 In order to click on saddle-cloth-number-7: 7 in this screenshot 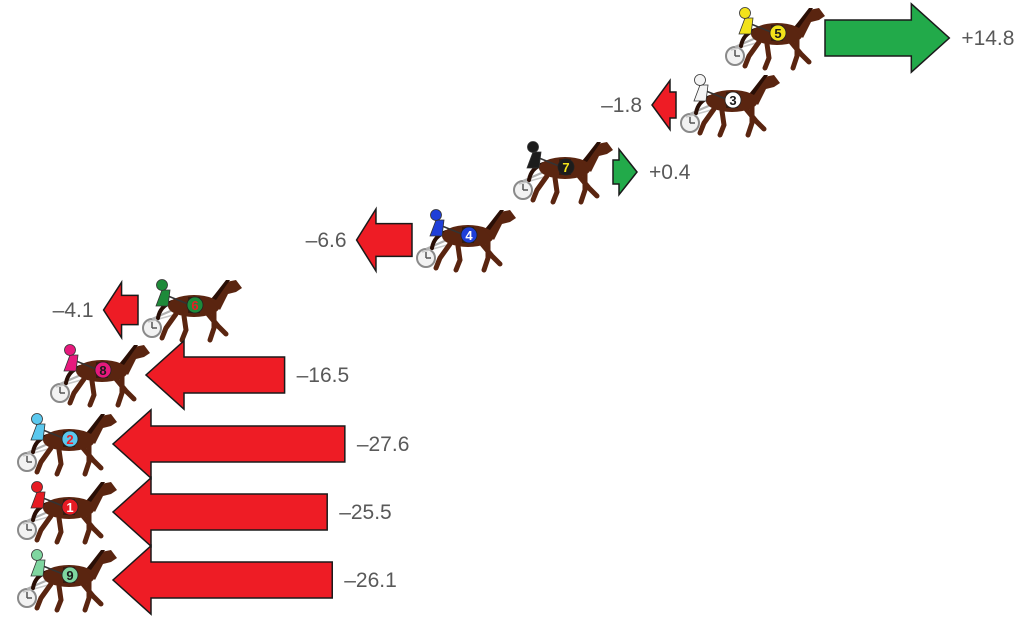, I will do `click(565, 167)`.